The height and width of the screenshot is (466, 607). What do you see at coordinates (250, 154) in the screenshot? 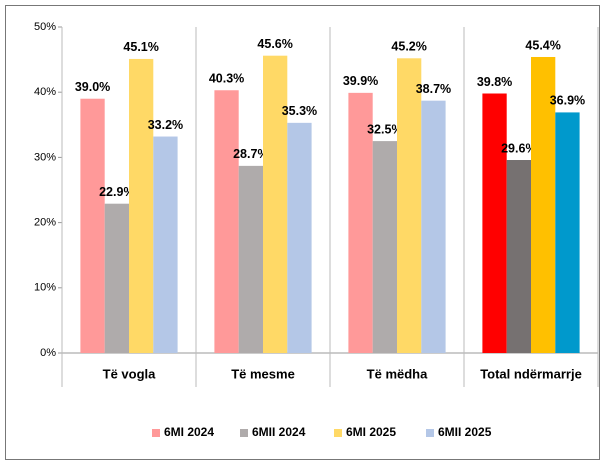
I see `data-label: 28.7%` at bounding box center [250, 154].